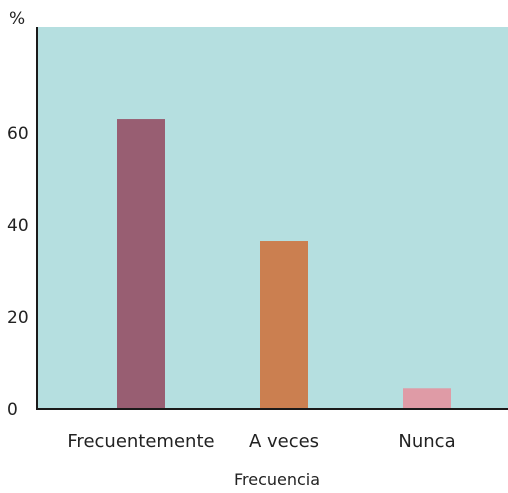  What do you see at coordinates (18, 318) in the screenshot?
I see `y-tick-label-20: 20` at bounding box center [18, 318].